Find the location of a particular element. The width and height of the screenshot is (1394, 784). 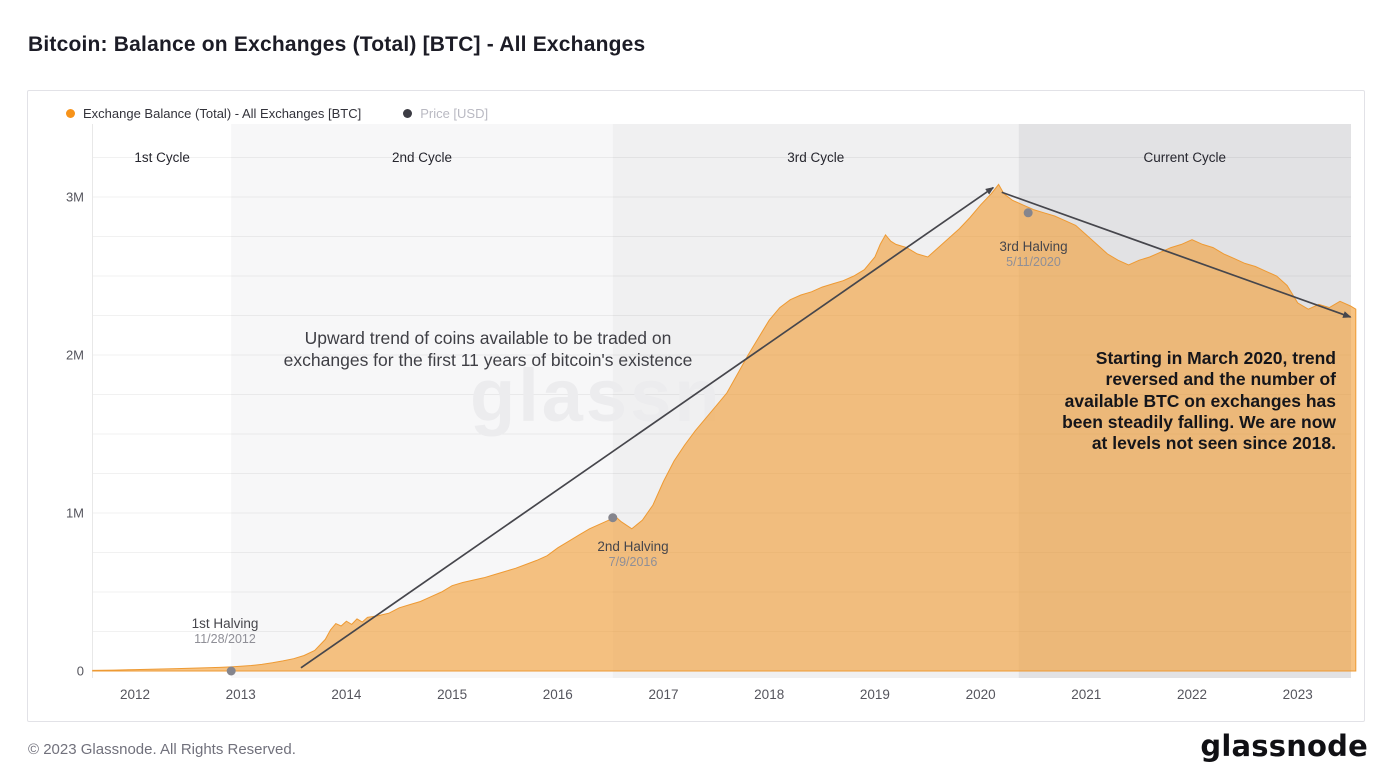

halving-3-label: 3rd Halving is located at coordinates (1033, 246).